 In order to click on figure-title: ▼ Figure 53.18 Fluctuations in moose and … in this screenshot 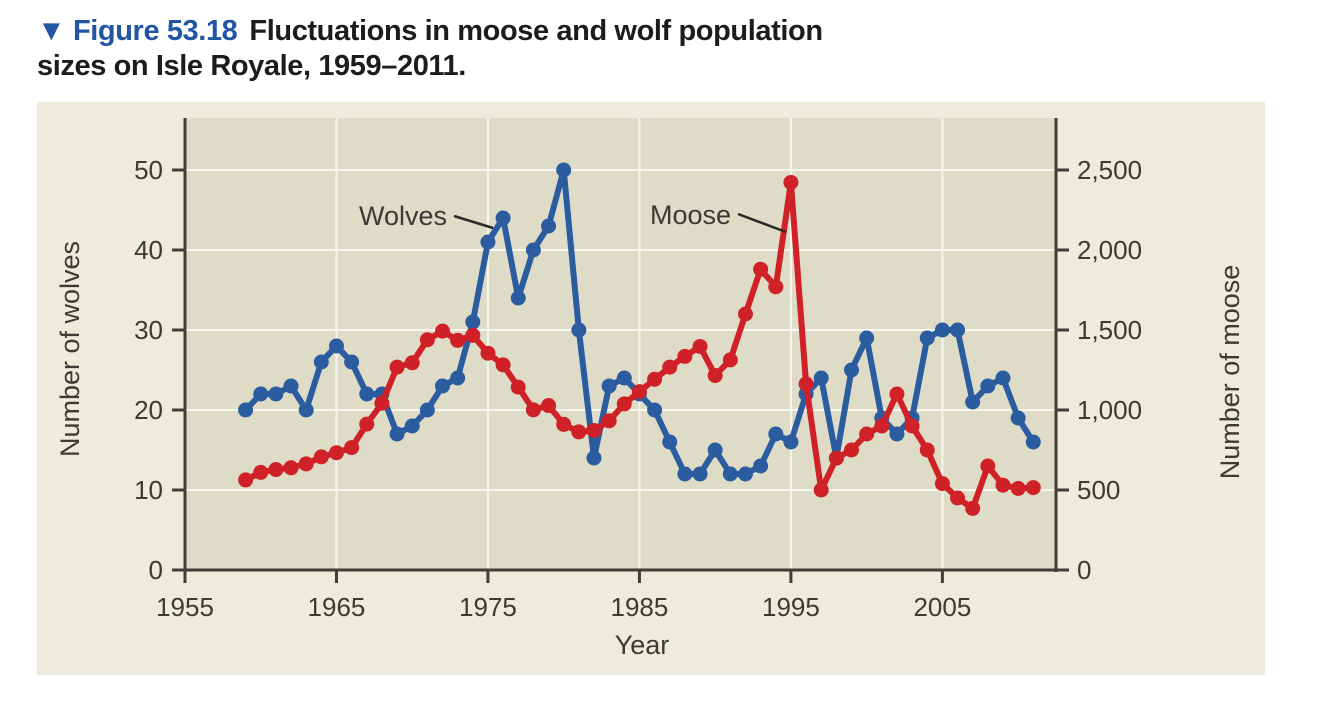, I will do `click(430, 49)`.